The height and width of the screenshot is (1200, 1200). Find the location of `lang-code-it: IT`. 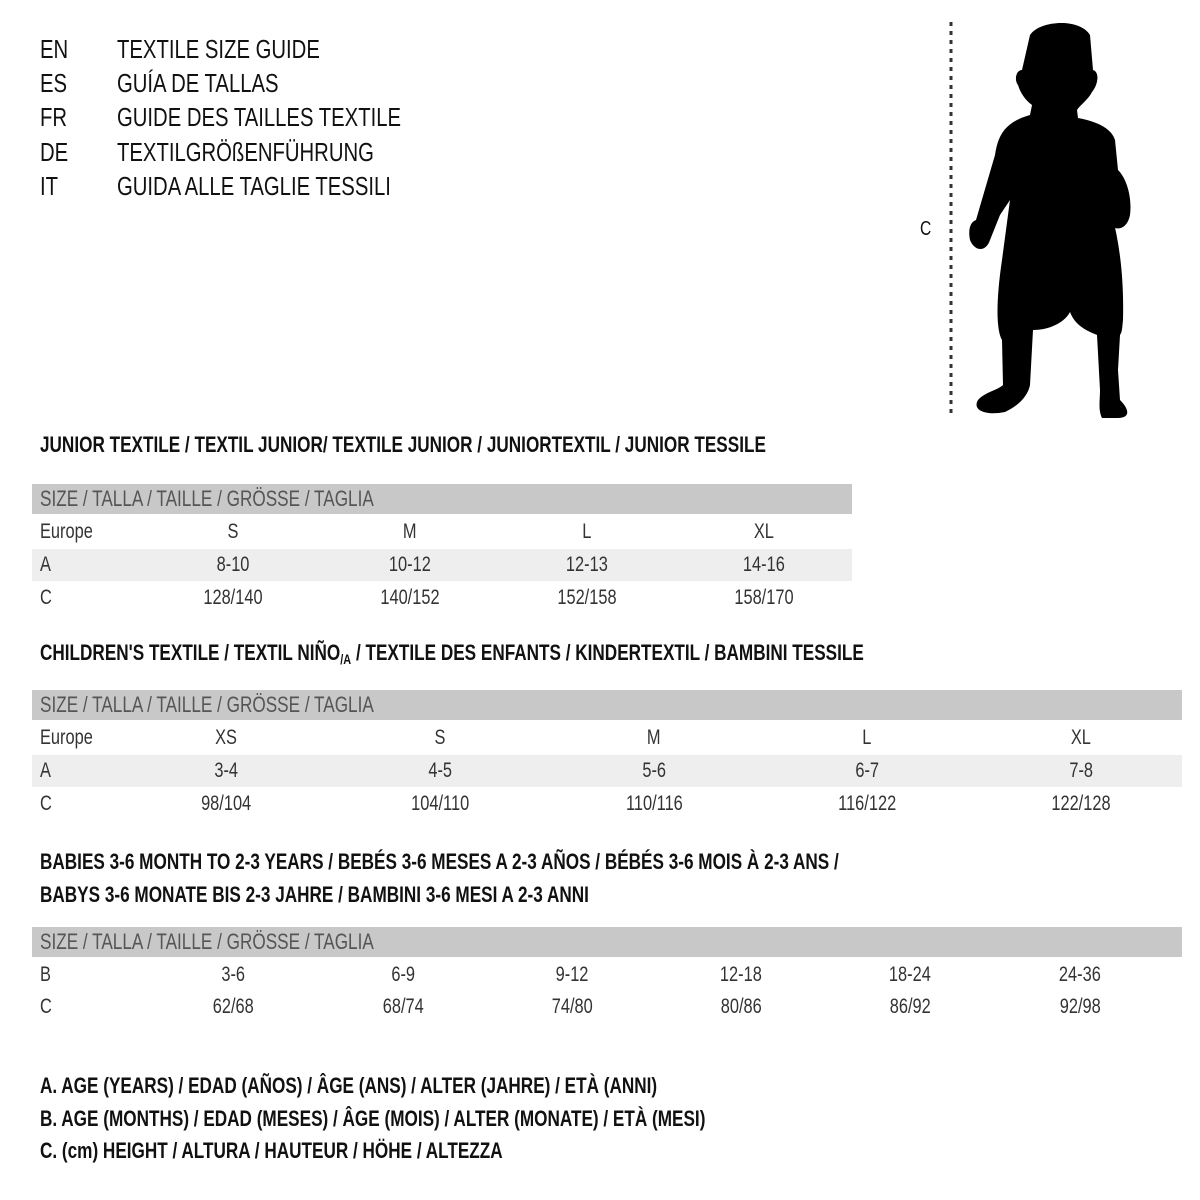

lang-code-it: IT is located at coordinates (49, 186).